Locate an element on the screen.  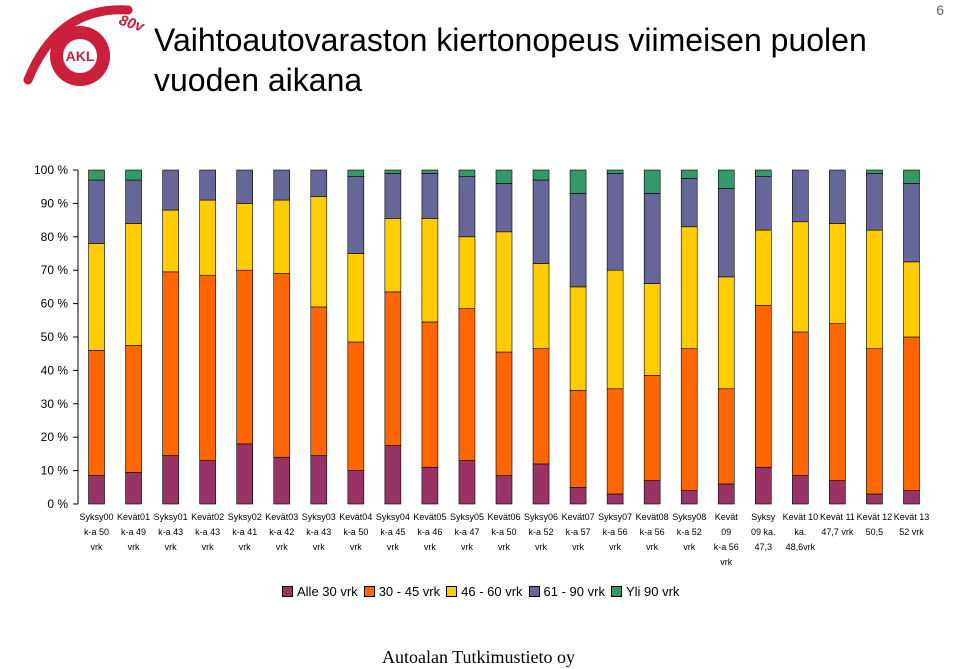
x-tick-label: Kevät 10 ka. 48,6vrk is located at coordinates (801, 532).